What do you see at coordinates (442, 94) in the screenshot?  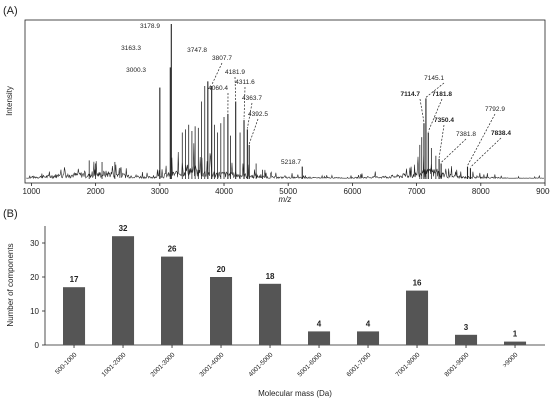 I see `peak-label: 7181.8` at bounding box center [442, 94].